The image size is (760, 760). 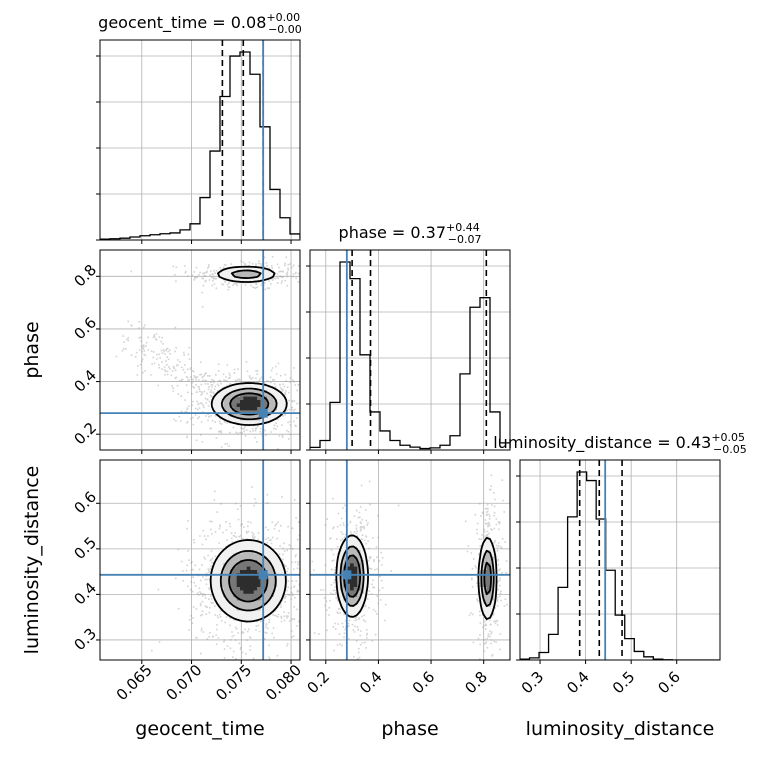 I want to click on ytick-luminosity_distance-1: 0.4, so click(x=85, y=594).